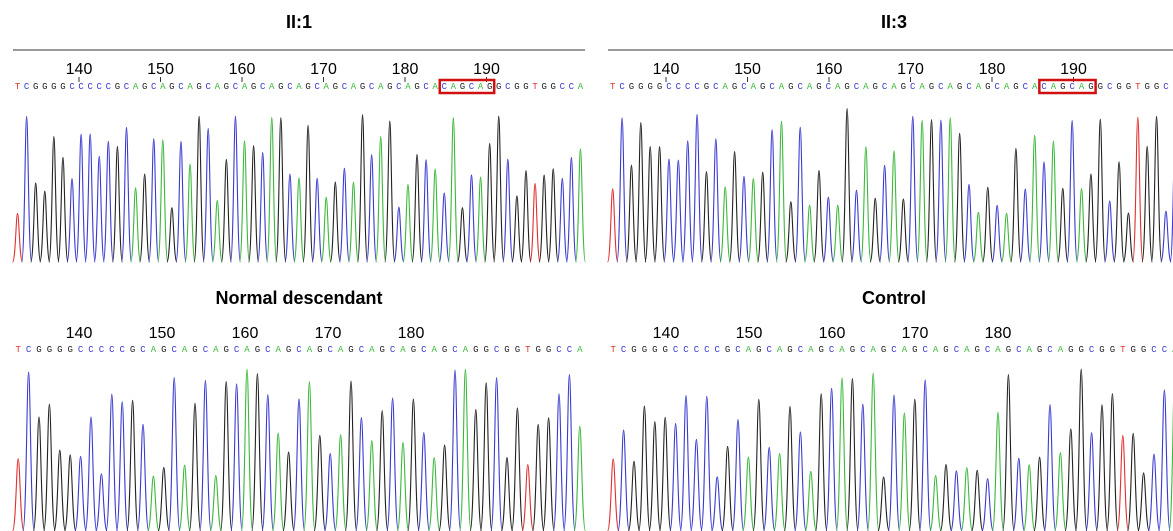  I want to click on position-label: 180, so click(405, 69).